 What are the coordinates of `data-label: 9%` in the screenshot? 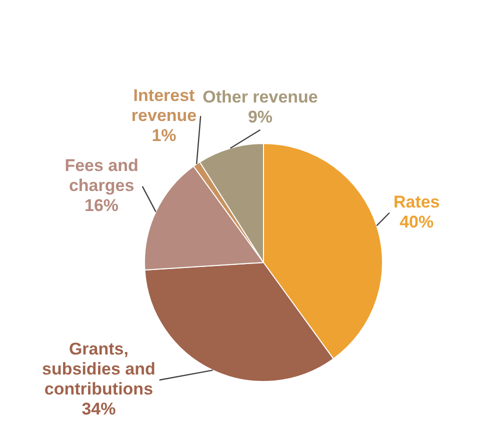 It's located at (260, 117).